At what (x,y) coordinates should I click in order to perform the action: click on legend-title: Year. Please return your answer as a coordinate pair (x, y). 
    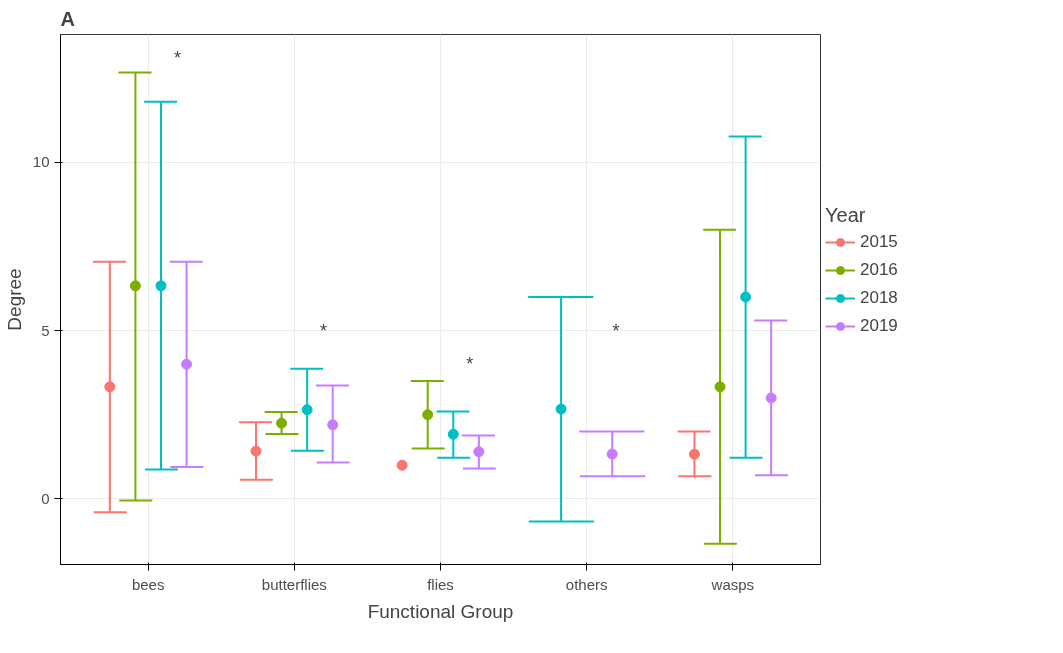
    Looking at the image, I should click on (846, 215).